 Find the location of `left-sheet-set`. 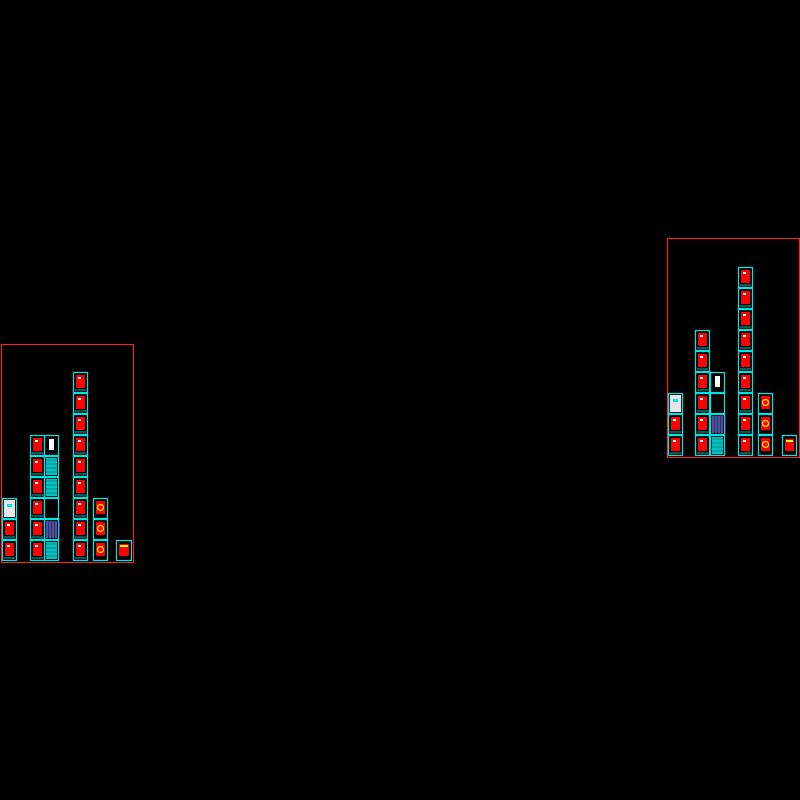

left-sheet-set is located at coordinates (67, 453).